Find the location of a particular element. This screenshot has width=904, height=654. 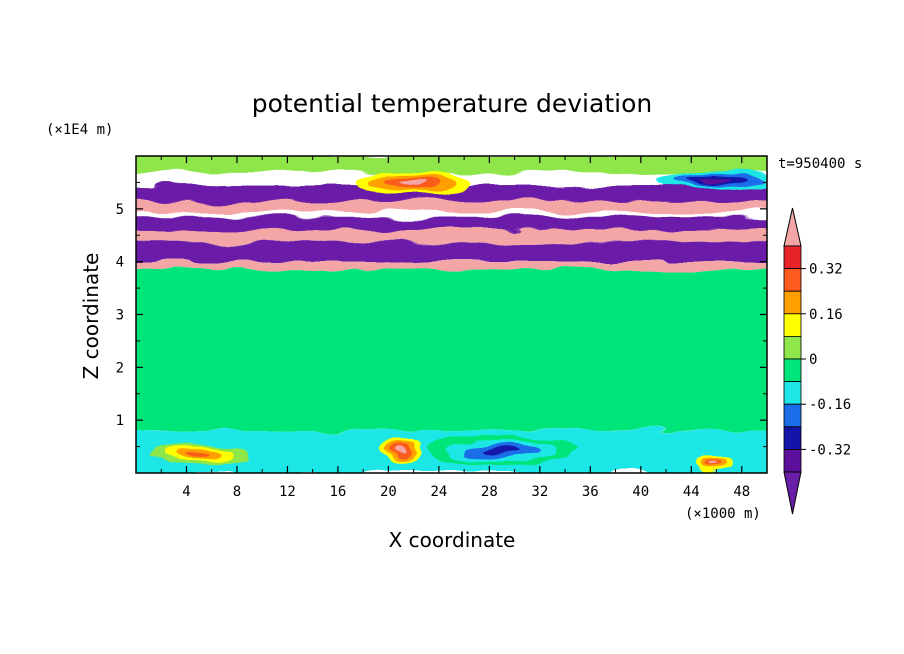

x-tick-label-40: 40 is located at coordinates (640, 492).